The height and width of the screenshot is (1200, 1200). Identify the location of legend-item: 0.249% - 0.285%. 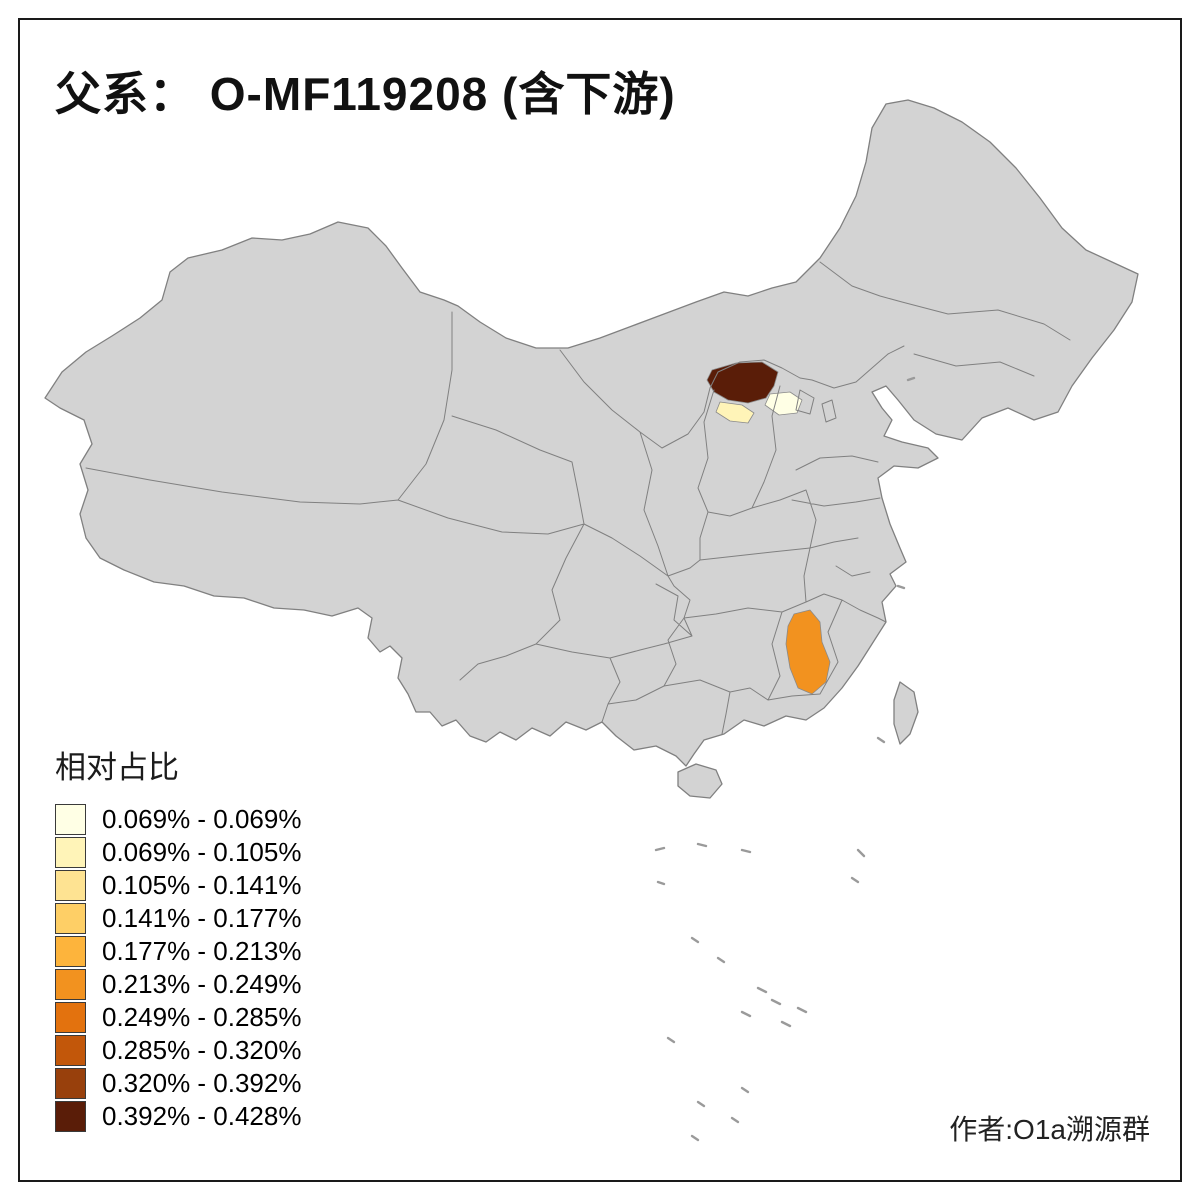
(265, 1017).